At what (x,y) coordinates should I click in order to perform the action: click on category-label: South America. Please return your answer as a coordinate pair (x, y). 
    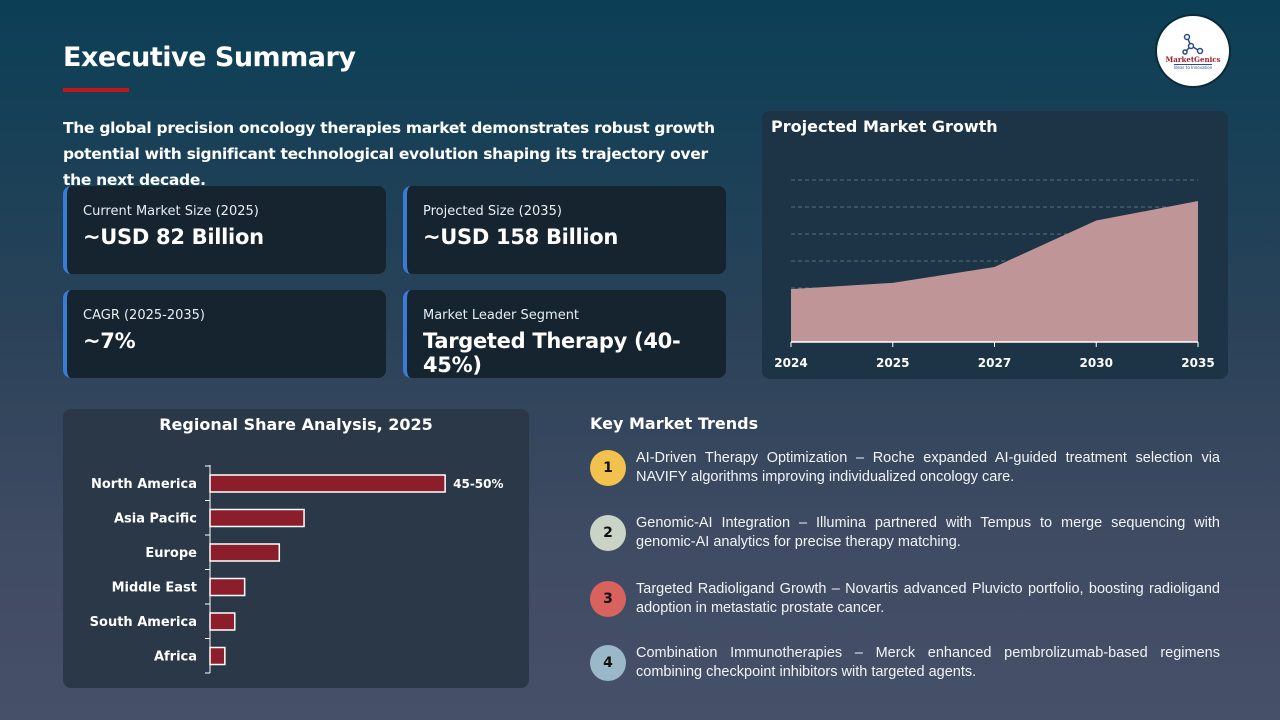
    Looking at the image, I should click on (143, 622).